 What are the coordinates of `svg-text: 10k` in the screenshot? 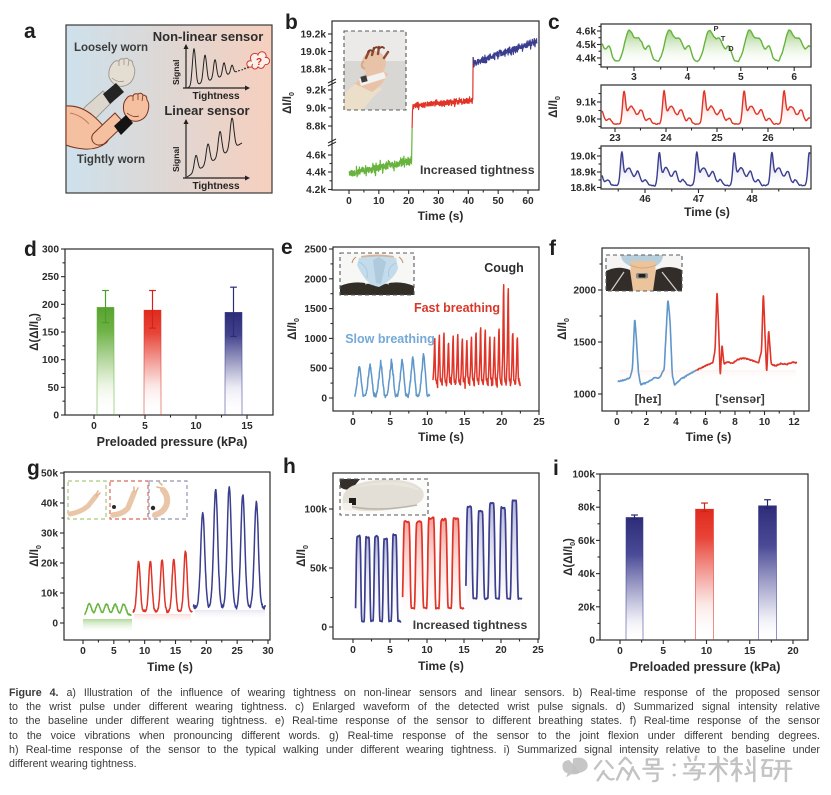 It's located at (49, 594).